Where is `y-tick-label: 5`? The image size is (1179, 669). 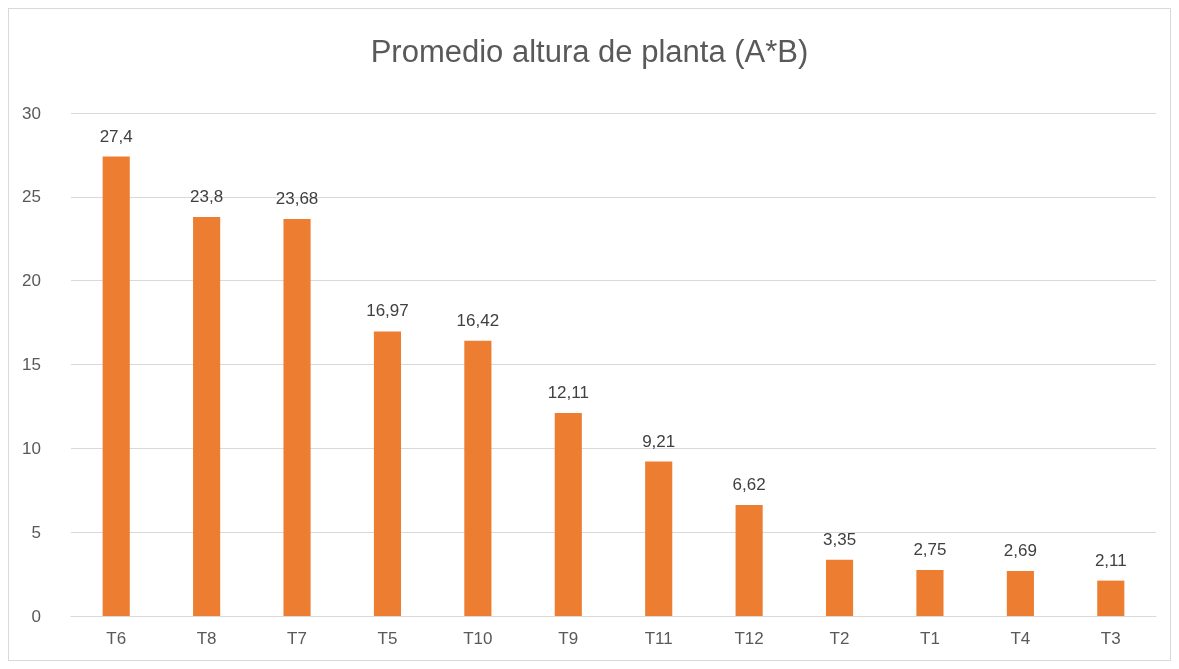
y-tick-label: 5 is located at coordinates (36, 532).